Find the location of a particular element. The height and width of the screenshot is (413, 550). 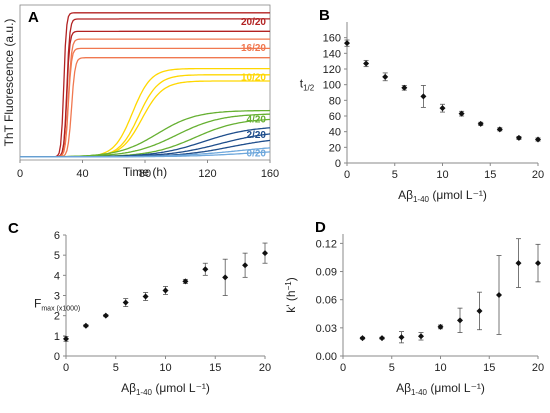

y-axis-label: k' (h−1) is located at coordinates (291, 294).